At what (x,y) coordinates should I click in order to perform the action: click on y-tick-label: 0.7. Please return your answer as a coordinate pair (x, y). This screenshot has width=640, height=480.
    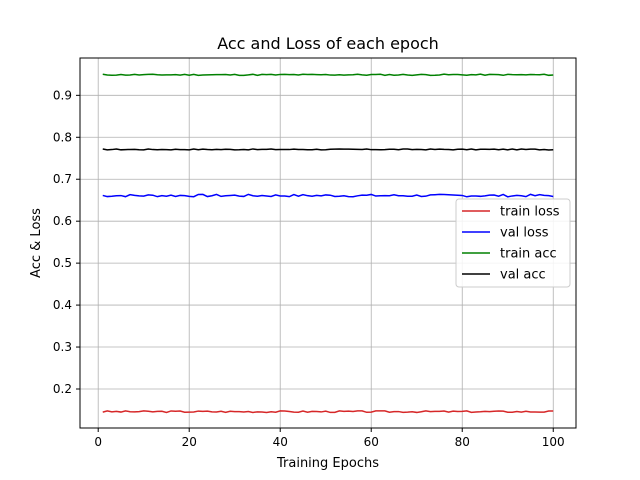
    Looking at the image, I should click on (62, 179).